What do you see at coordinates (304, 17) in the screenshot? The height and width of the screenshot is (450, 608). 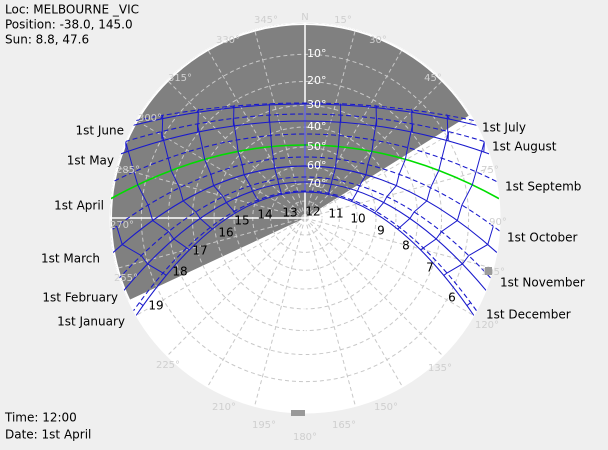 I see `azimuth-label: N` at bounding box center [304, 17].